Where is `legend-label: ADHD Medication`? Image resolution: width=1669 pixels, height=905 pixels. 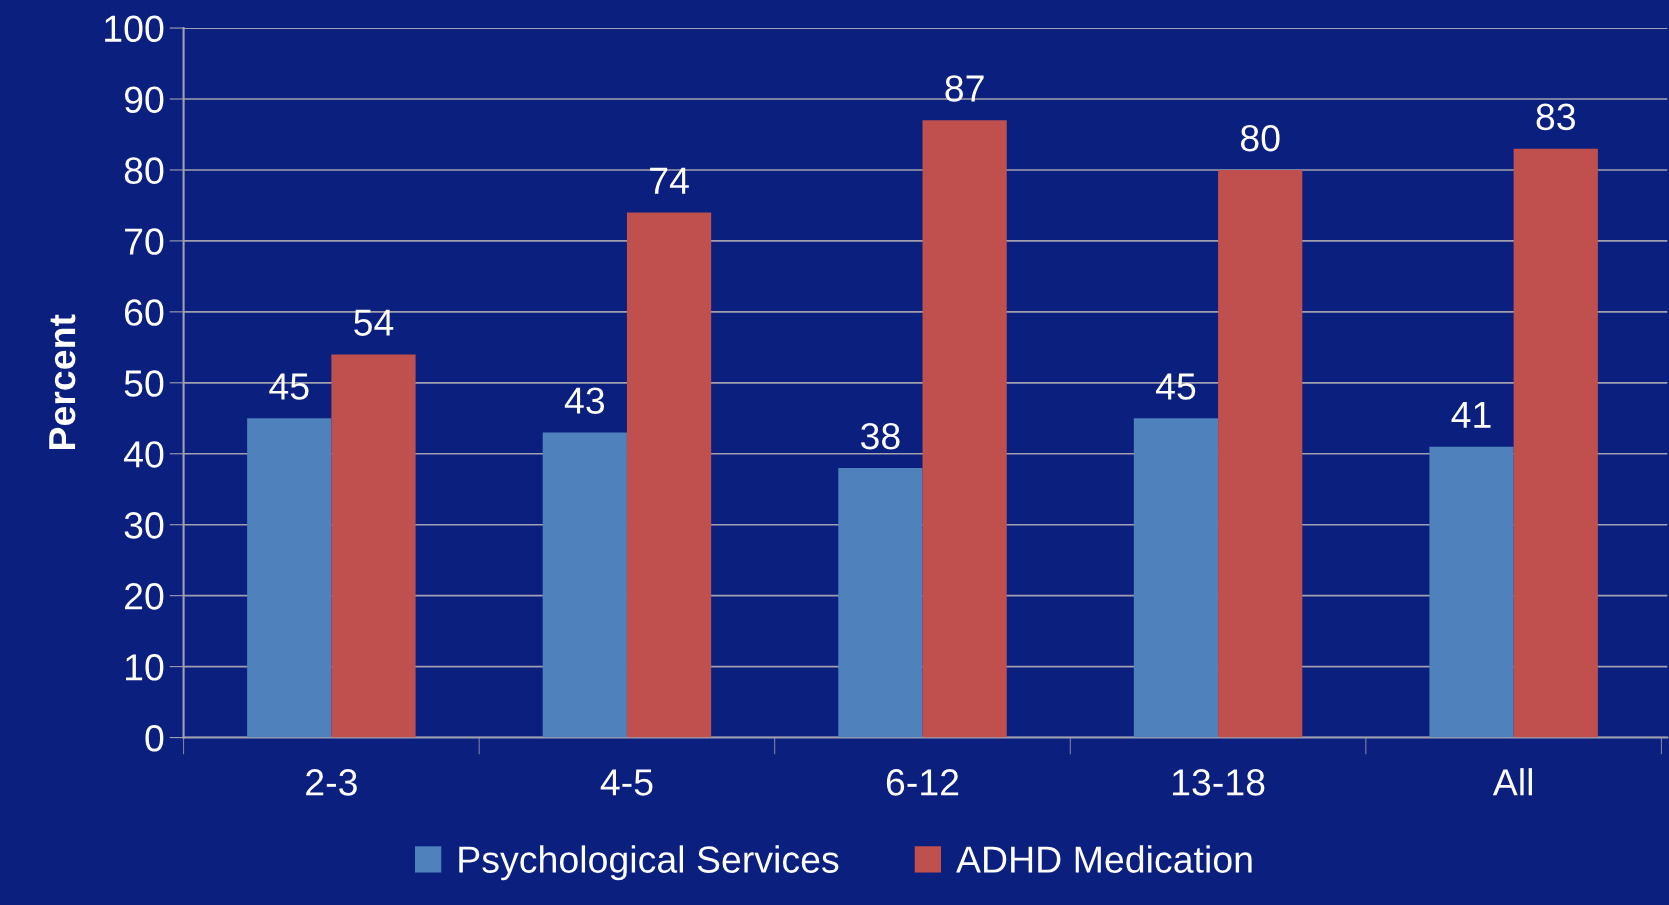 legend-label: ADHD Medication is located at coordinates (1104, 859).